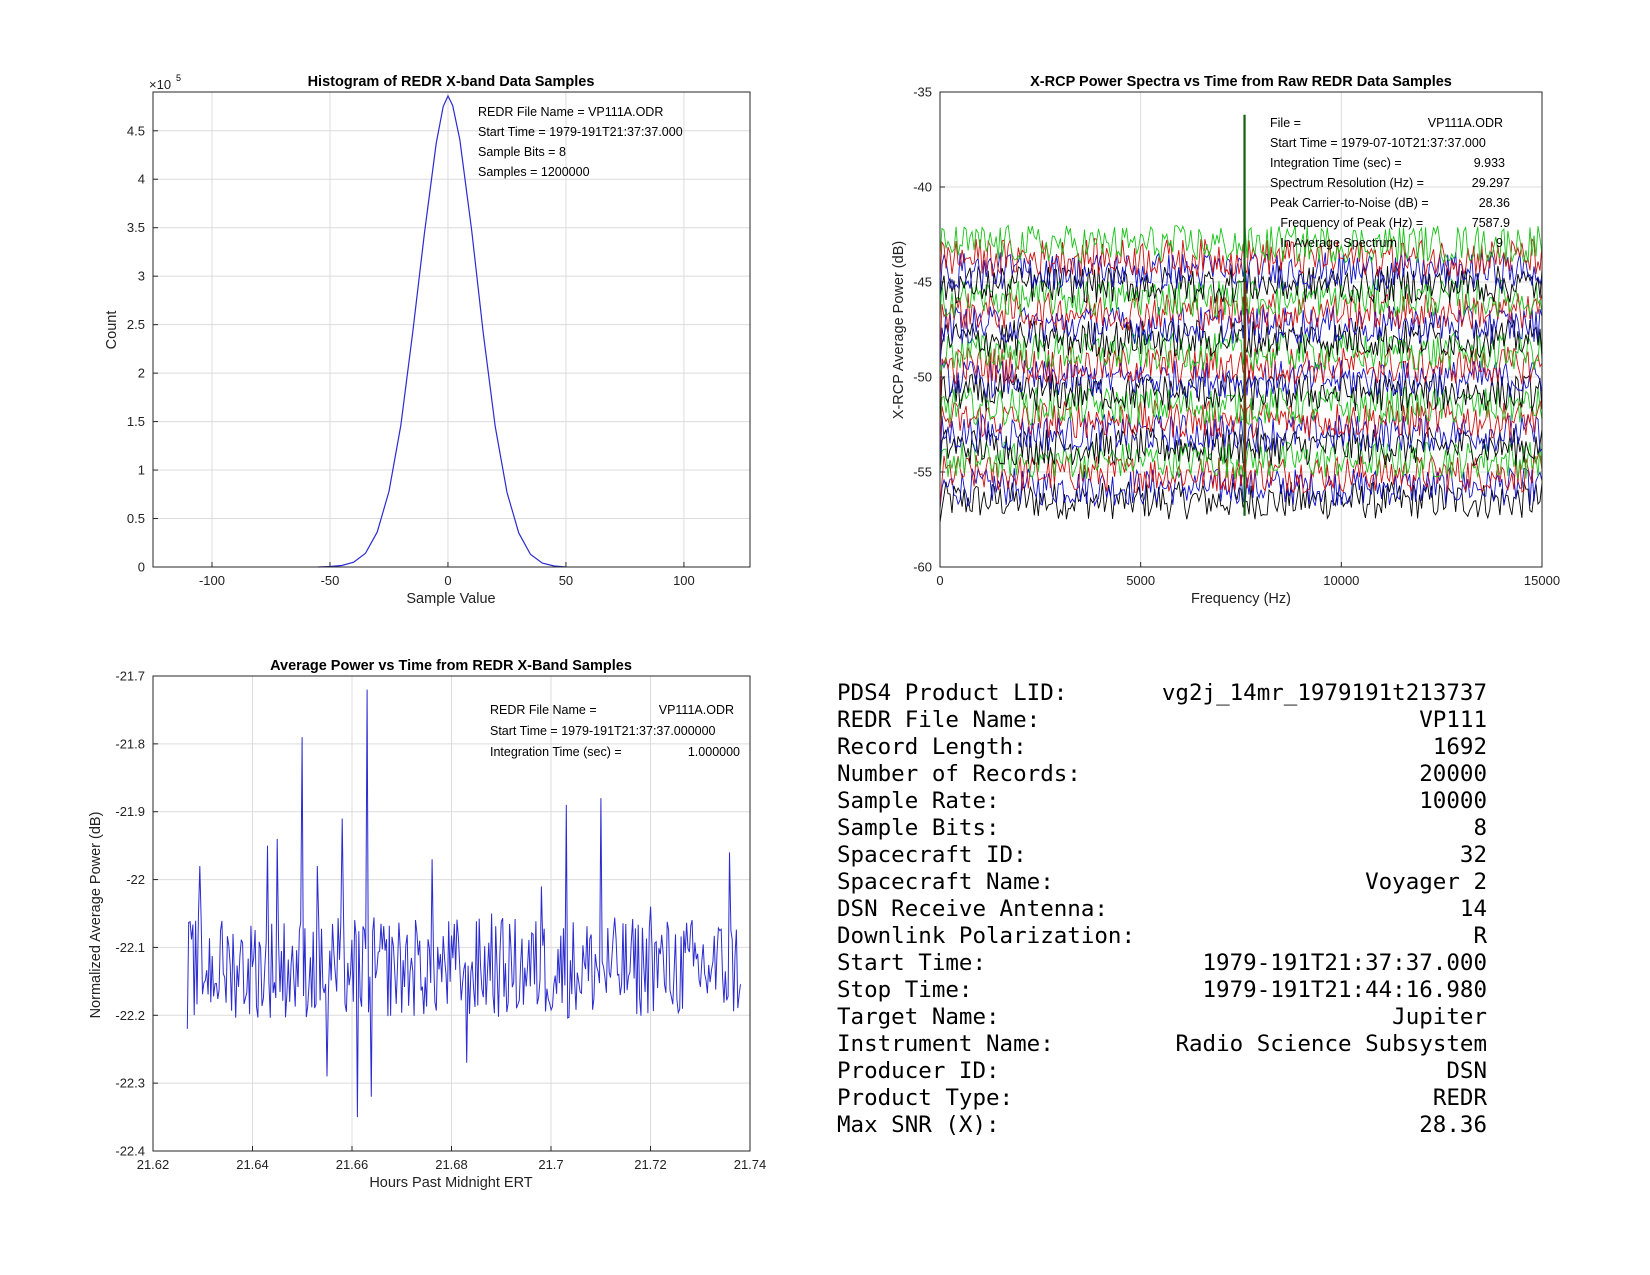 The height and width of the screenshot is (1275, 1650). Describe the element at coordinates (650, 1164) in the screenshot. I see `power-x-tick-label: 21.72` at that location.